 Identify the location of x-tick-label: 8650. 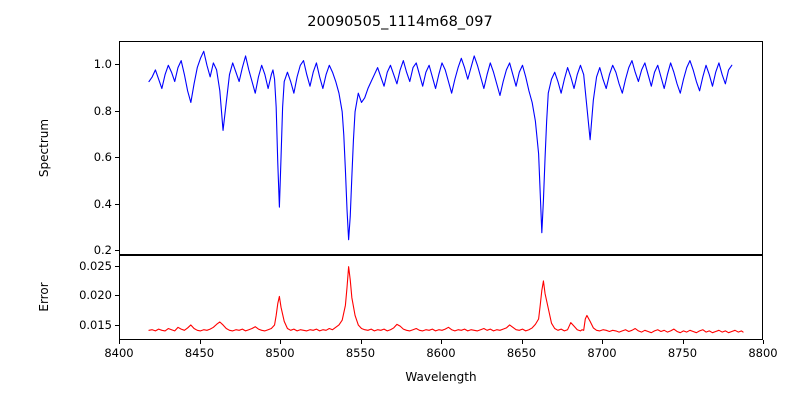
(521, 353).